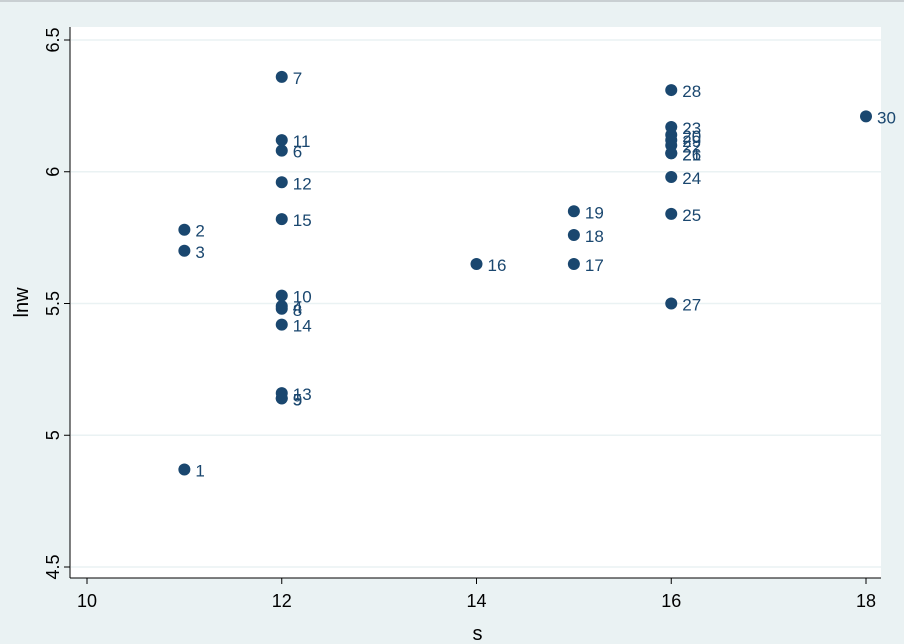 This screenshot has height=644, width=904. I want to click on data-point-label: 26, so click(691, 154).